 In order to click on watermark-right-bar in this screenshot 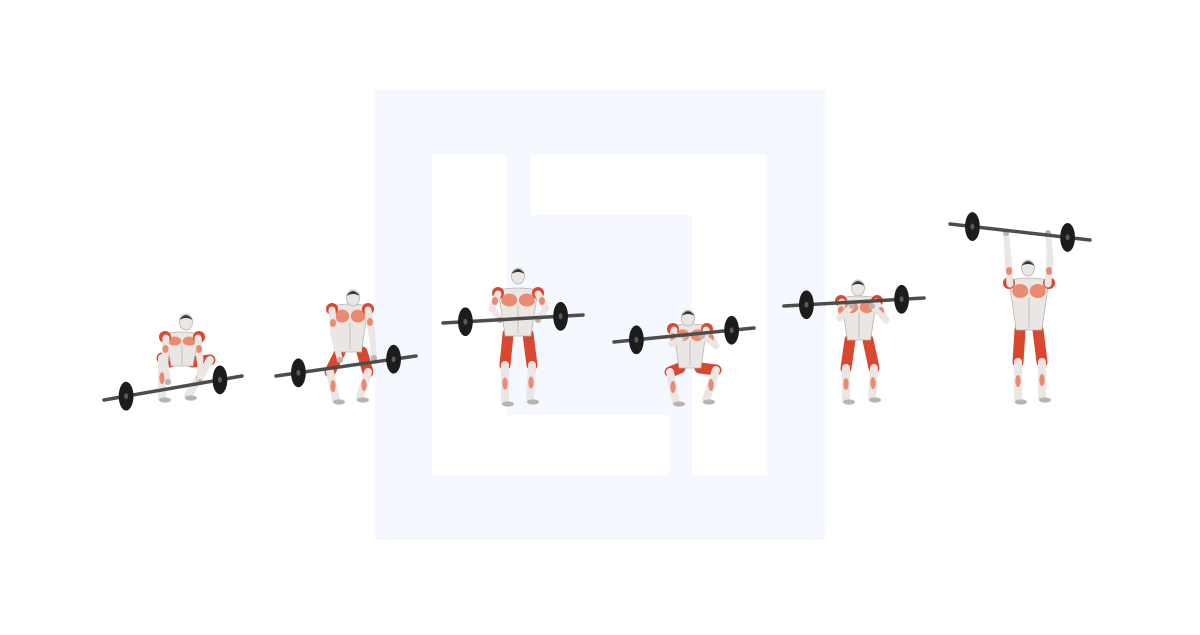, I will do `click(729, 315)`.